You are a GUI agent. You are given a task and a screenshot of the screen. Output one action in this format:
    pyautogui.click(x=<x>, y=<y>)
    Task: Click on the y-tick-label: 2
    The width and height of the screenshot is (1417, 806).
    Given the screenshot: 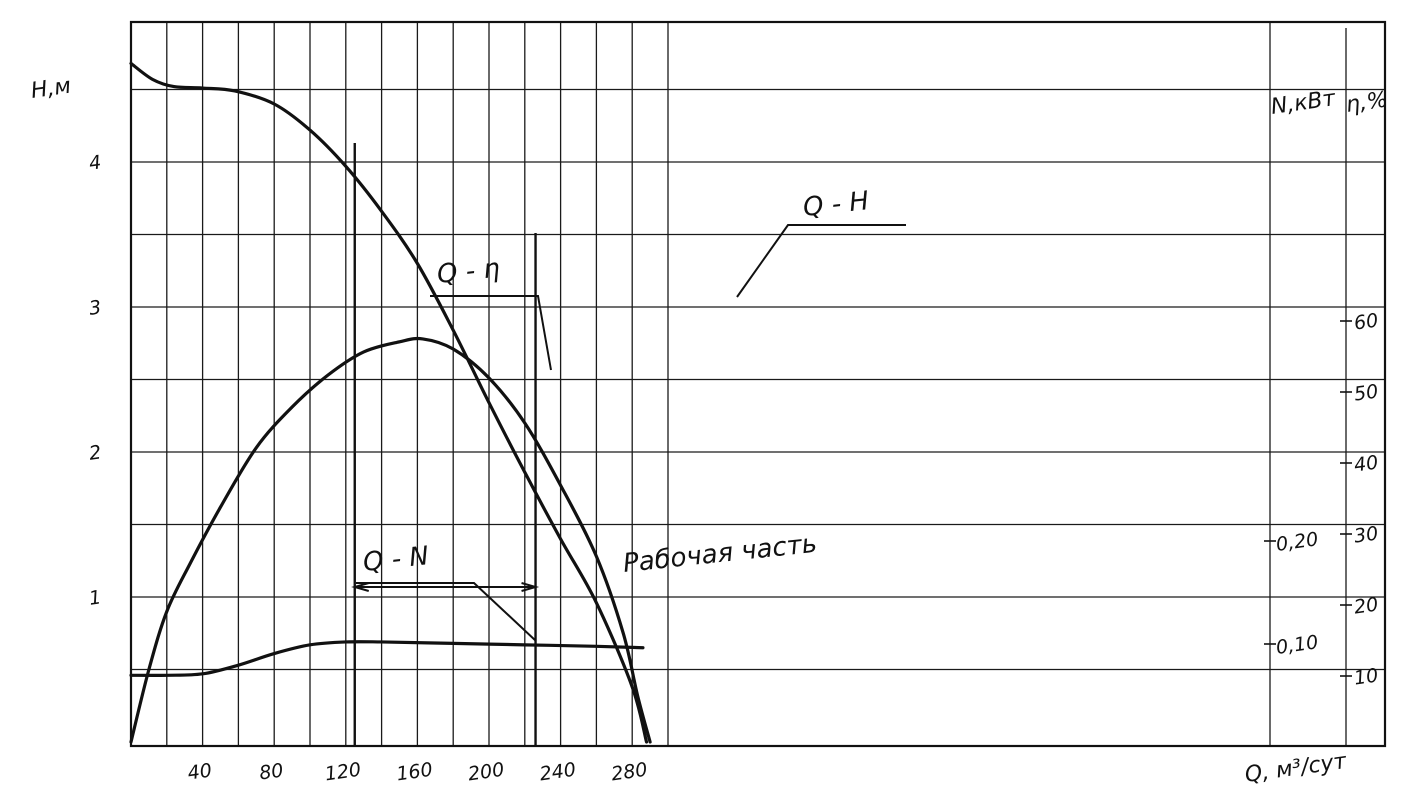 What is the action you would take?
    pyautogui.click(x=95, y=452)
    